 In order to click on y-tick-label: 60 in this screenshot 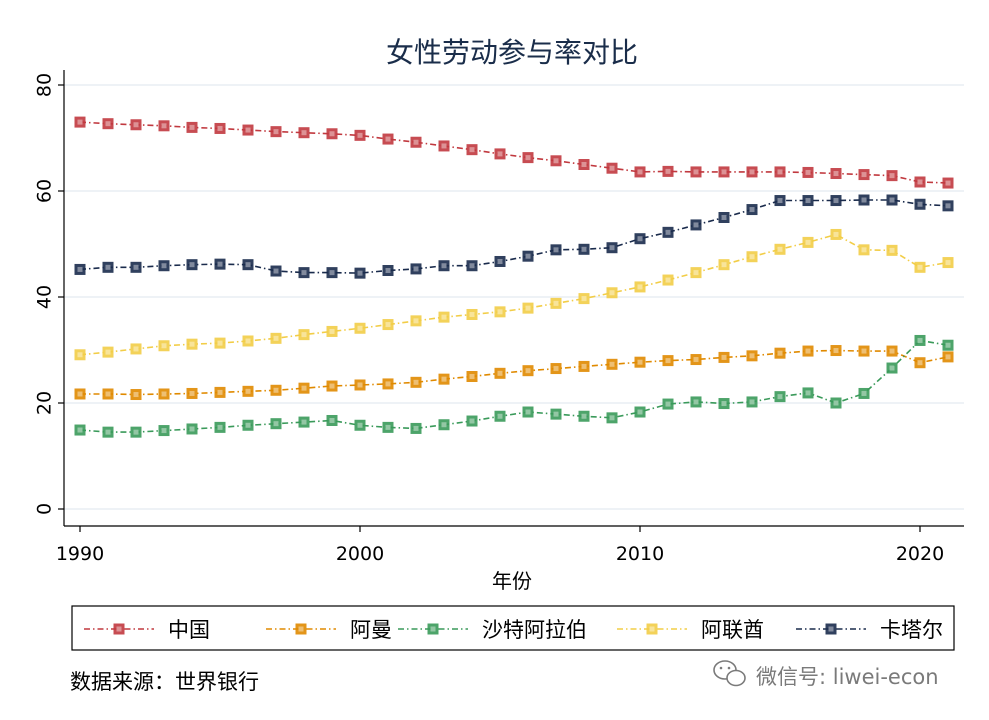, I will do `click(45, 191)`.